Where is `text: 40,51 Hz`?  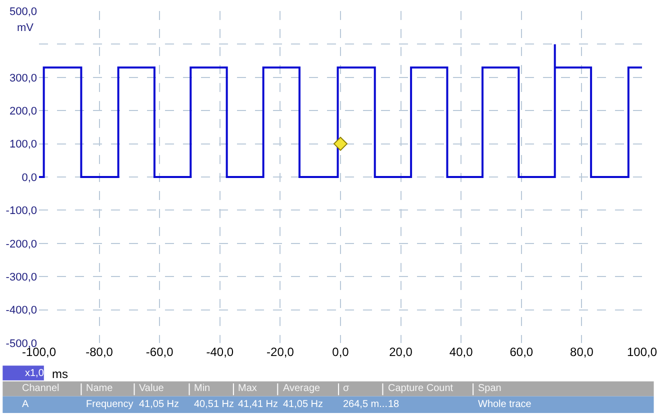 text: 40,51 Hz is located at coordinates (214, 404).